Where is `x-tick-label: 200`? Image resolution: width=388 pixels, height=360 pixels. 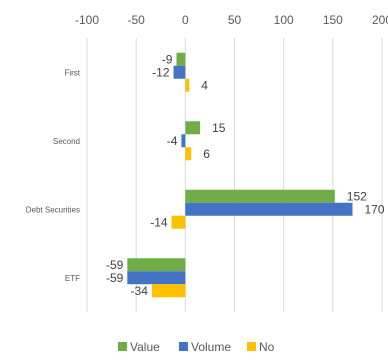
x-tick-label: 200 is located at coordinates (380, 20).